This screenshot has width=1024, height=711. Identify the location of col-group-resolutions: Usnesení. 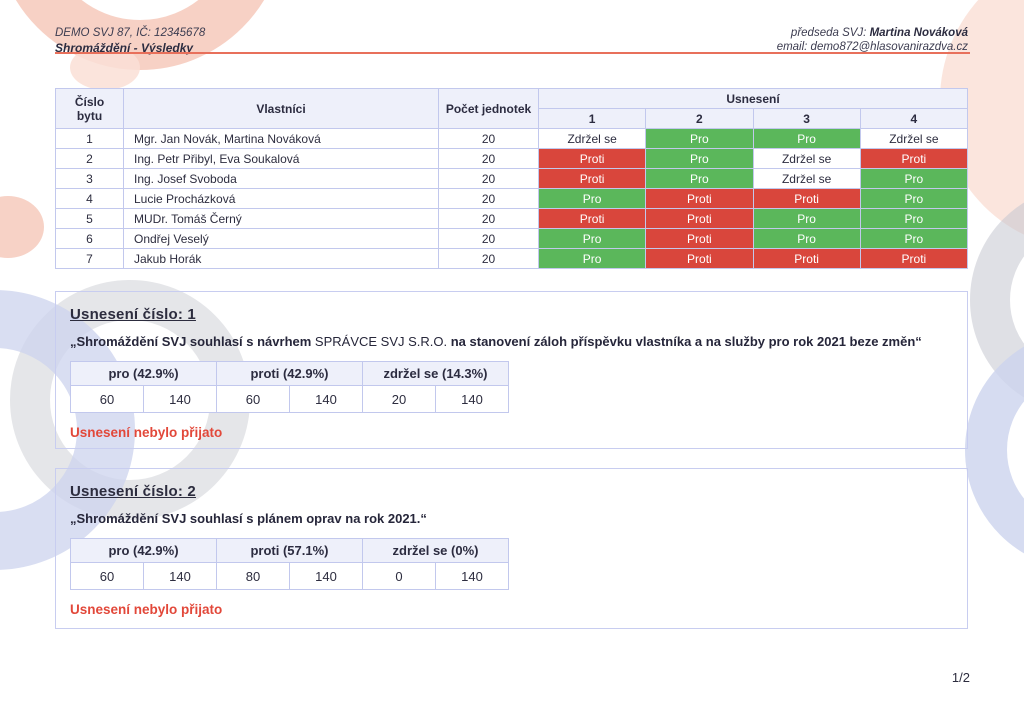
(753, 98).